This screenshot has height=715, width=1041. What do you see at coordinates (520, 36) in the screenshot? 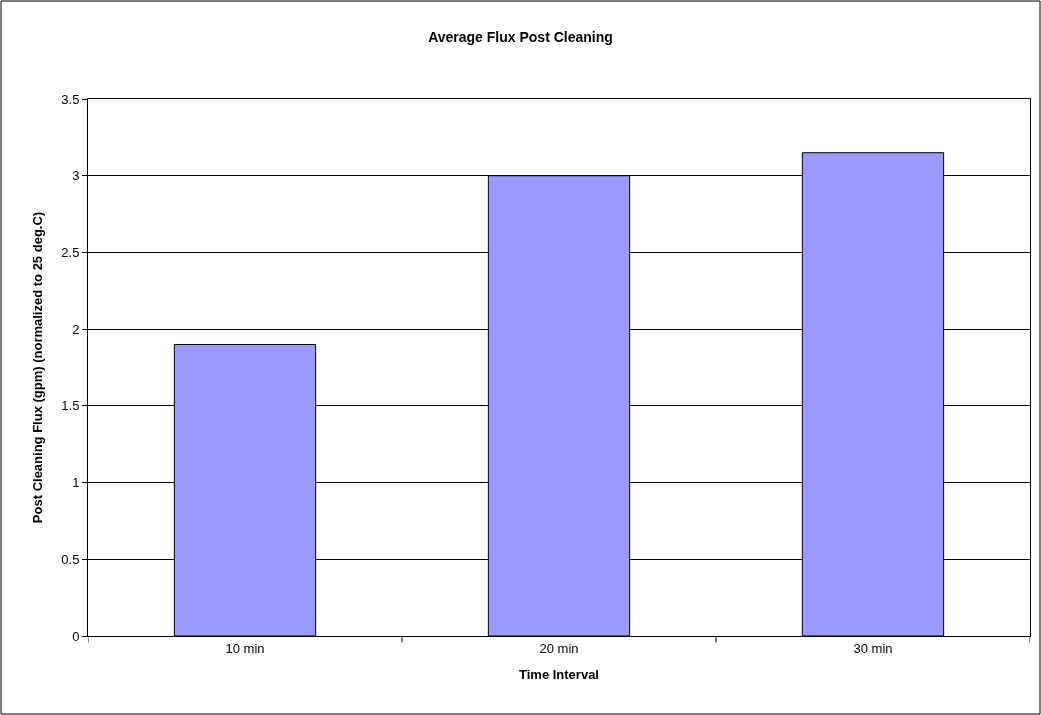
I see `chart-title: Average Flux Post Cleaning` at bounding box center [520, 36].